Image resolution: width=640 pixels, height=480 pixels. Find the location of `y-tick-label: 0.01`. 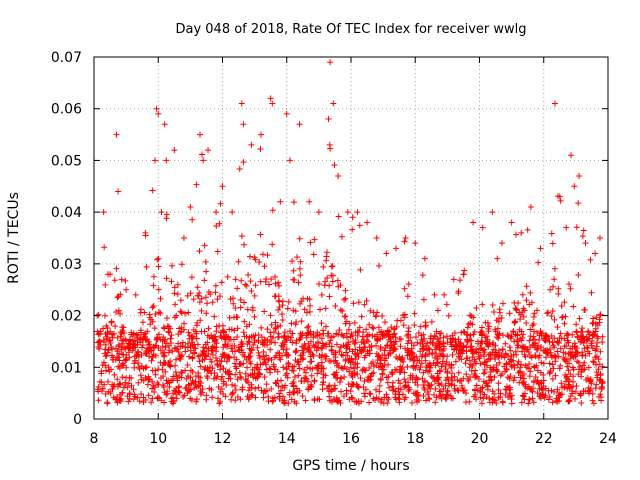

y-tick-label: 0.01 is located at coordinates (66, 368).